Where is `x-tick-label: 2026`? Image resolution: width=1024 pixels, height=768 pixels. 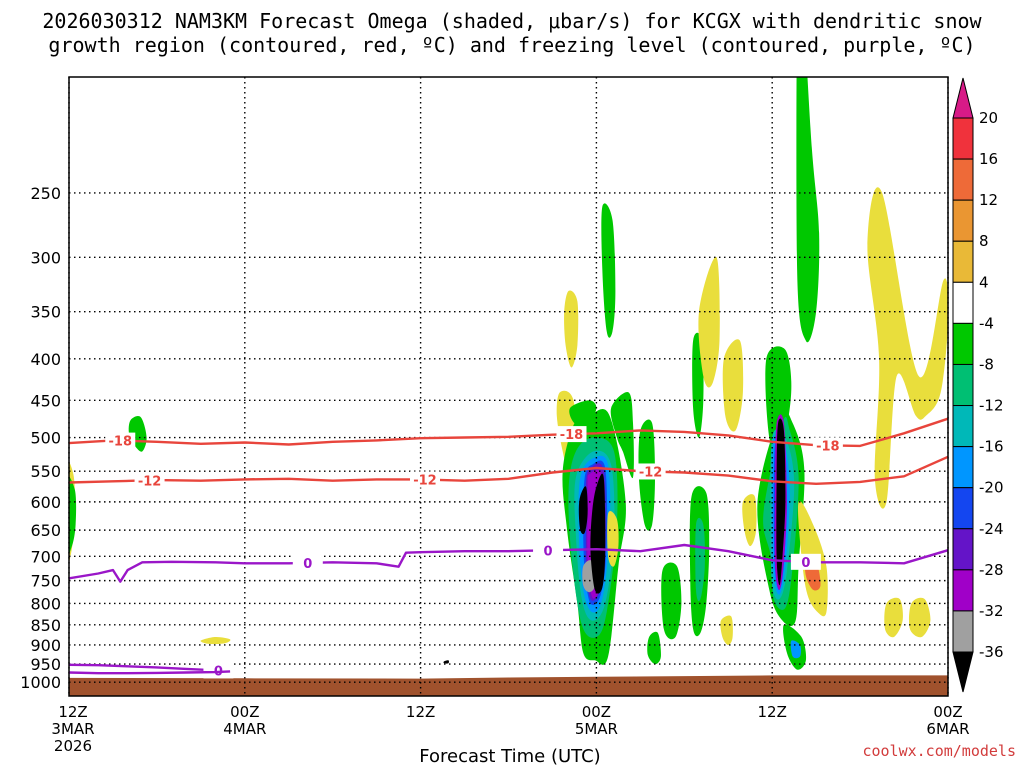
x-tick-label: 2026 is located at coordinates (73, 746).